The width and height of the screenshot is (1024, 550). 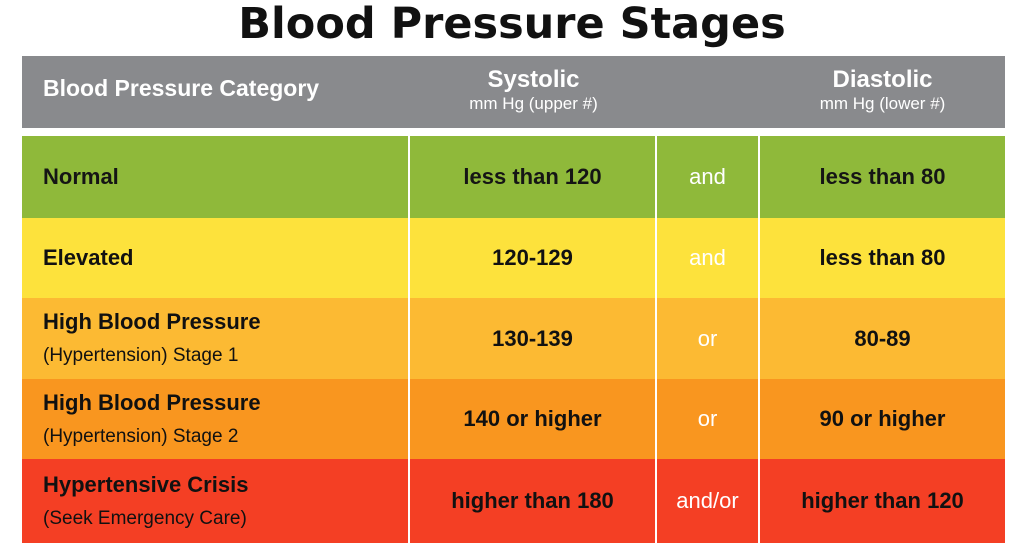 What do you see at coordinates (533, 79) in the screenshot?
I see `header-systolic-label: Systolic` at bounding box center [533, 79].